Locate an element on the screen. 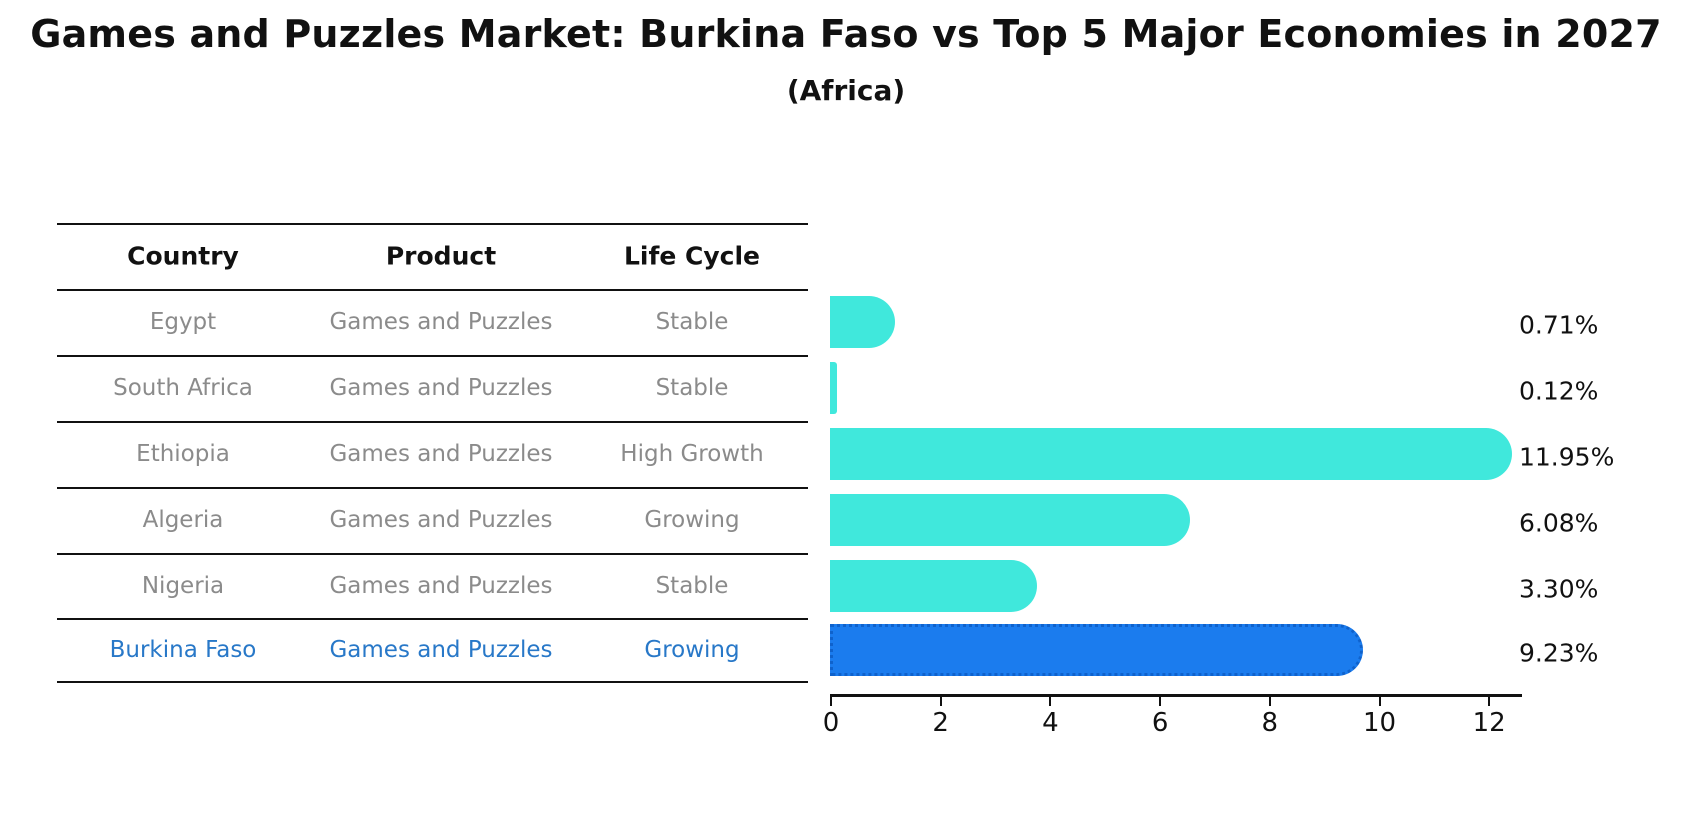 Image resolution: width=1692 pixels, height=823 pixels. x-axis-line is located at coordinates (1176, 695).